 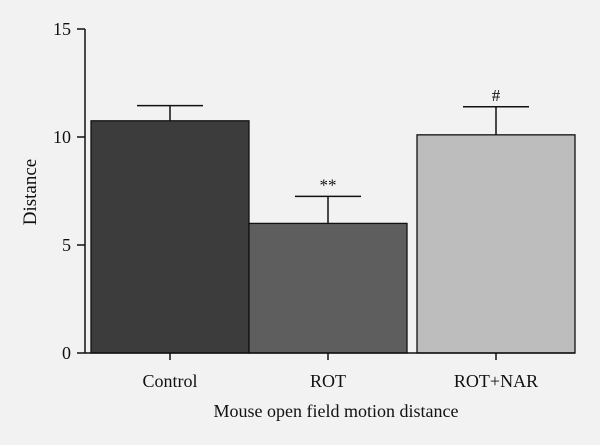 I want to click on x-tick-label: Control, so click(x=169, y=381).